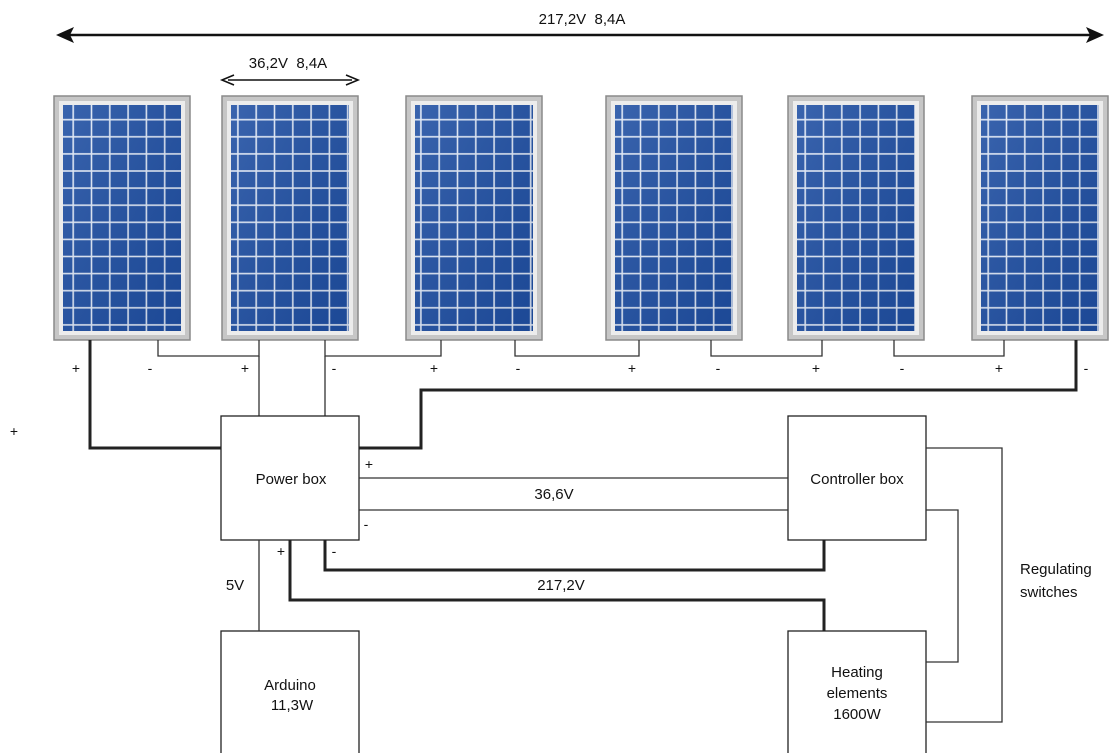  Describe the element at coordinates (573, 494) in the screenshot. I see `control-supply-wires` at that location.